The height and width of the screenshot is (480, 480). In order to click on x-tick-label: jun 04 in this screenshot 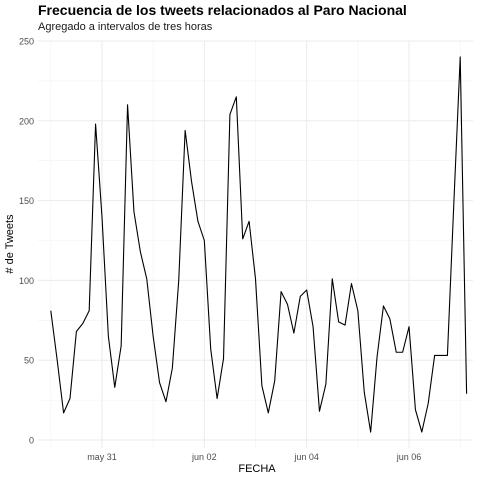, I will do `click(306, 457)`.